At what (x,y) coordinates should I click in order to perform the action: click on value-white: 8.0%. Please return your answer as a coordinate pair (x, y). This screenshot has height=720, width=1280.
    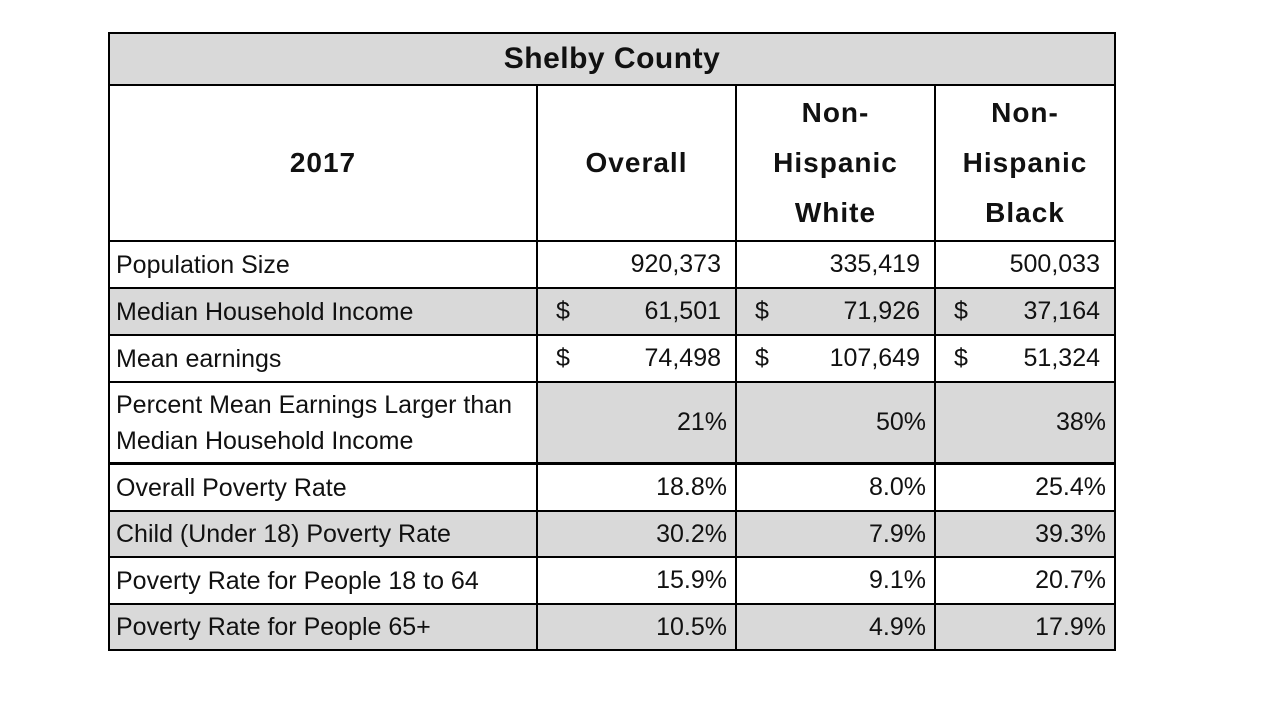
    Looking at the image, I should click on (836, 487).